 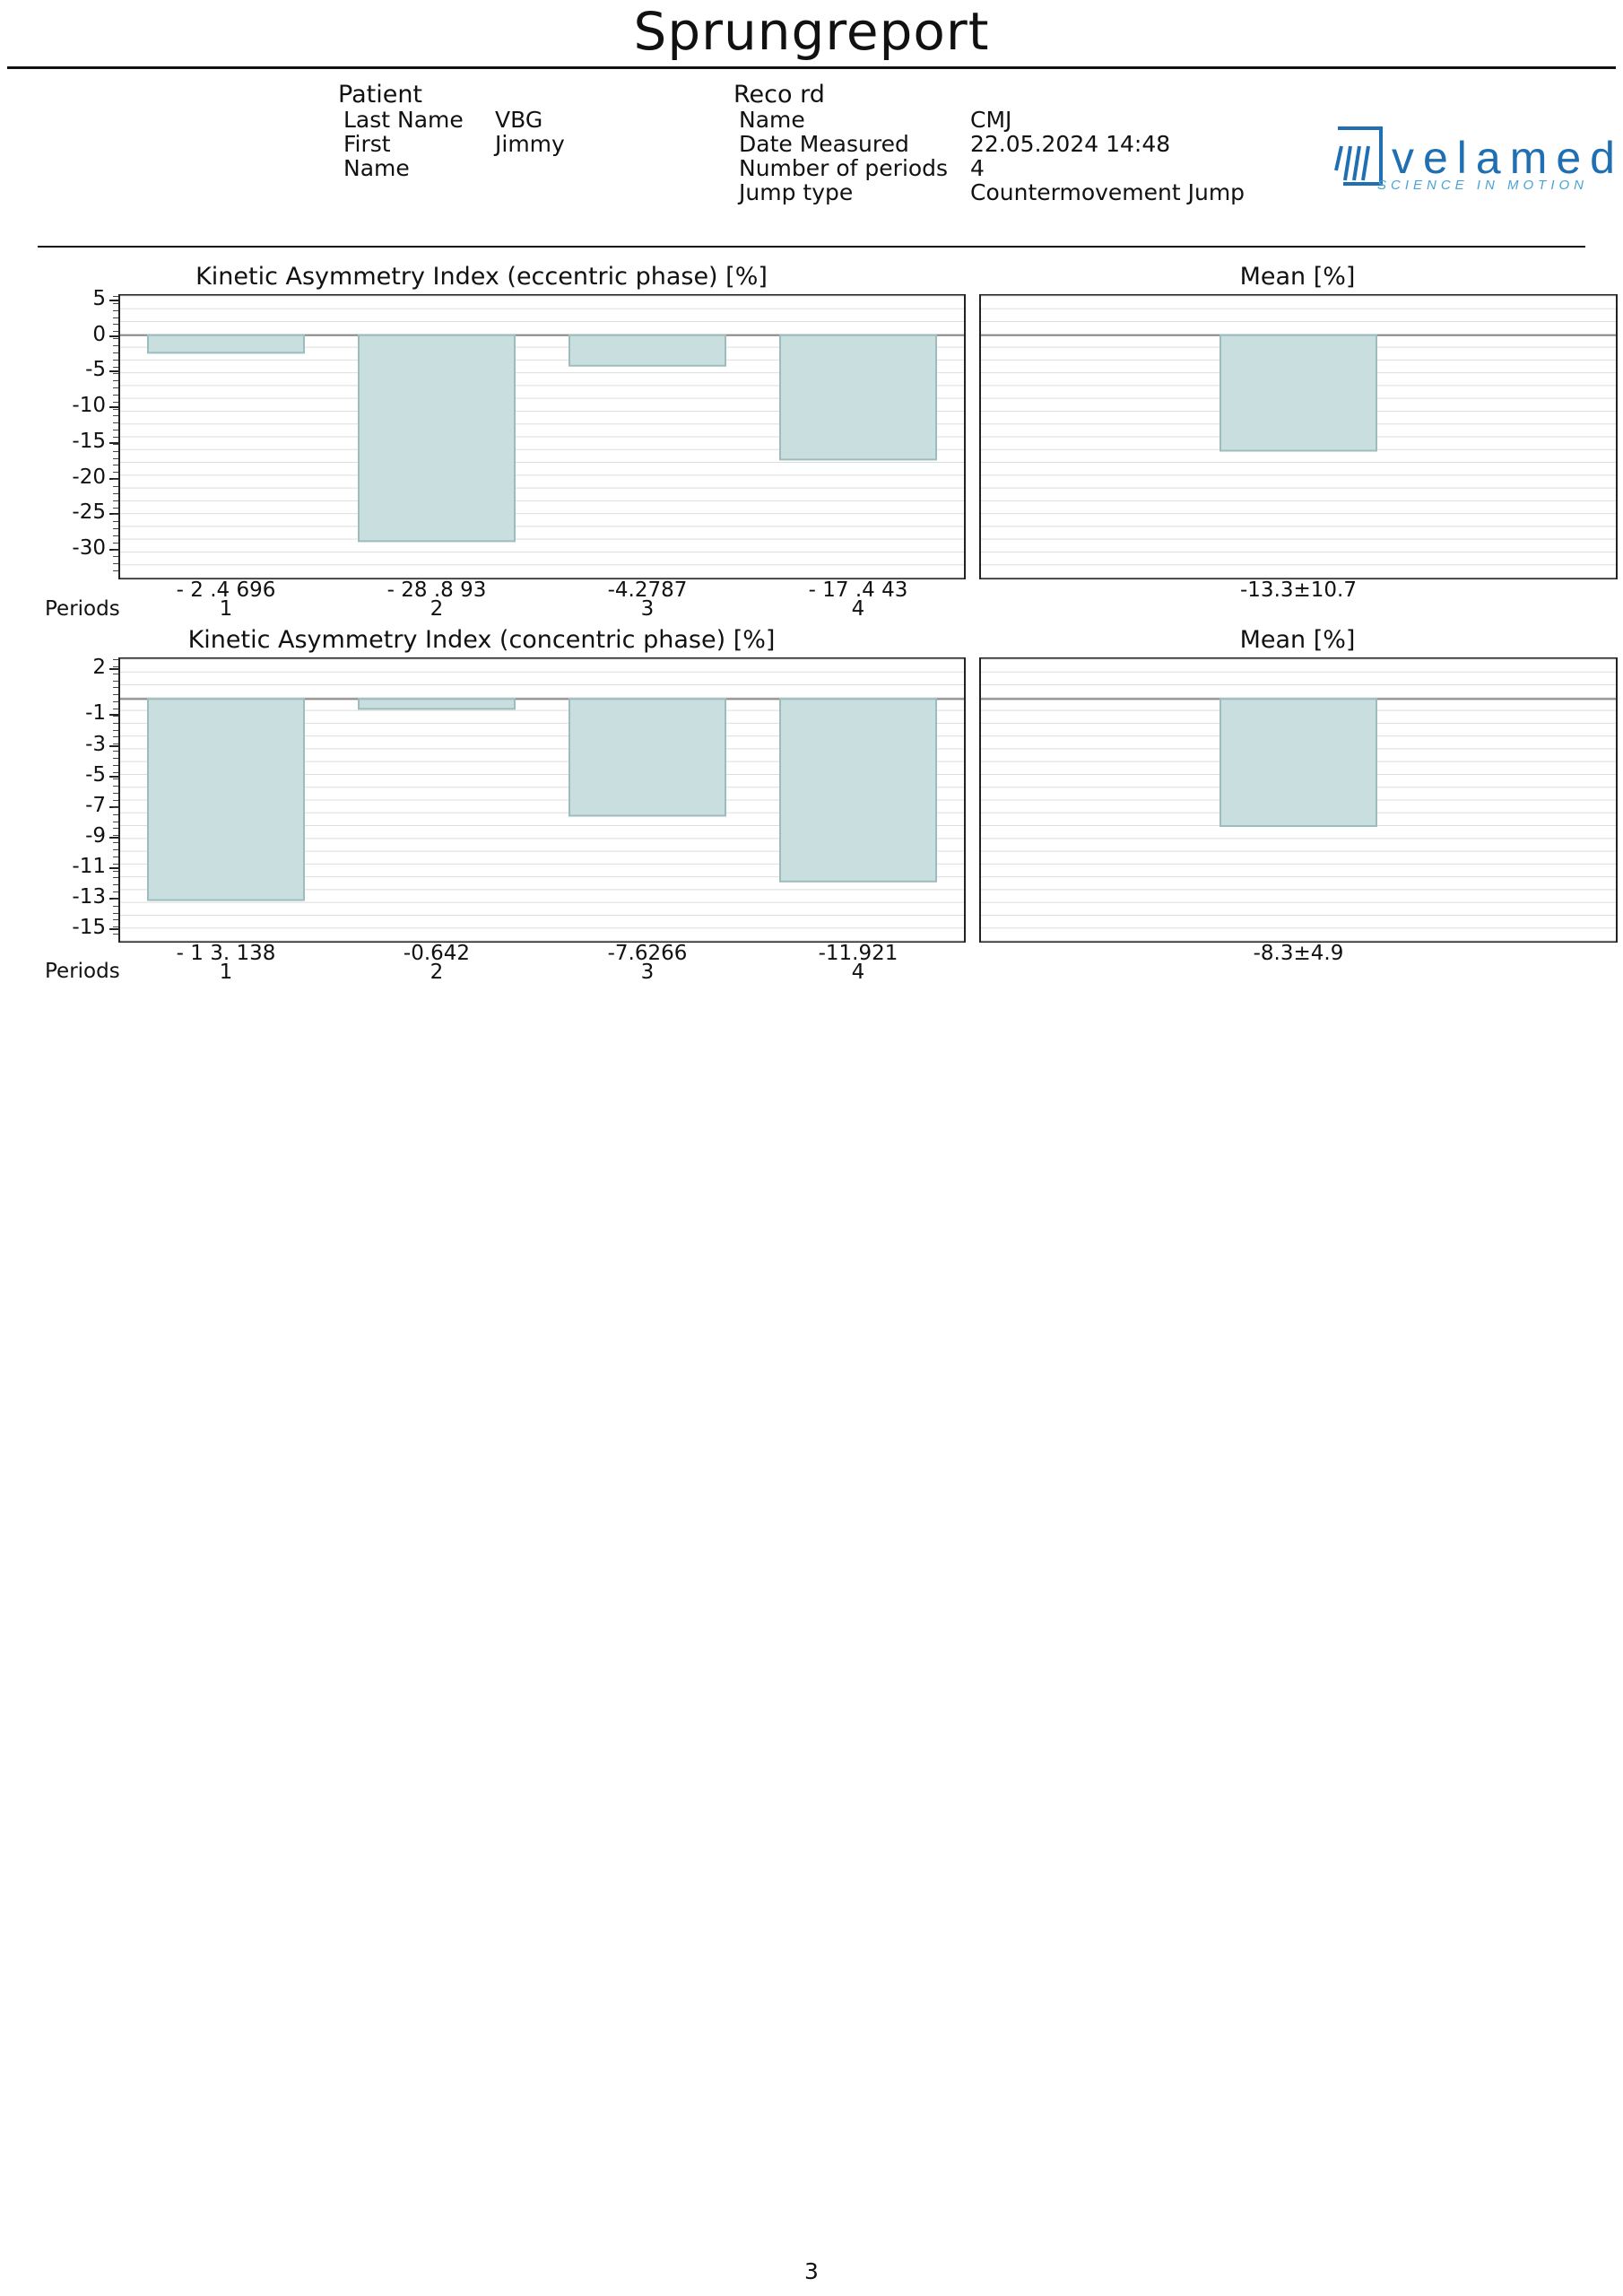 I want to click on concentric-periods-label: Periods, so click(x=82, y=971).